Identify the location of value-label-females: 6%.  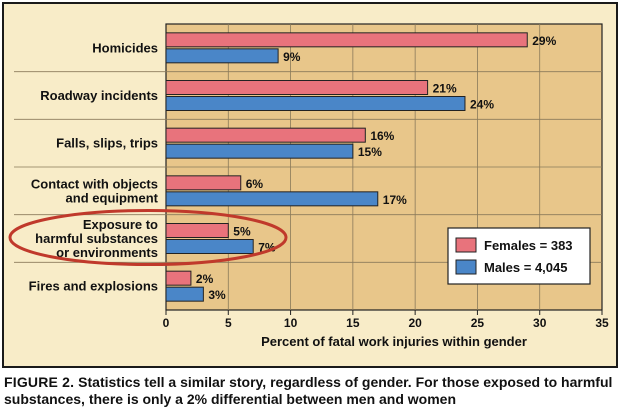
(255, 184).